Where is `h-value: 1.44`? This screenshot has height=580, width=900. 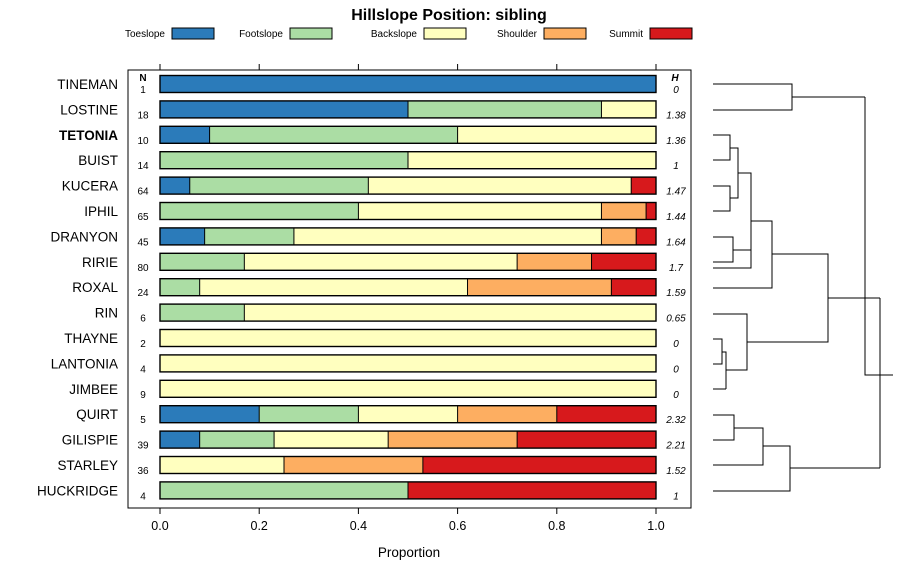 h-value: 1.44 is located at coordinates (676, 217).